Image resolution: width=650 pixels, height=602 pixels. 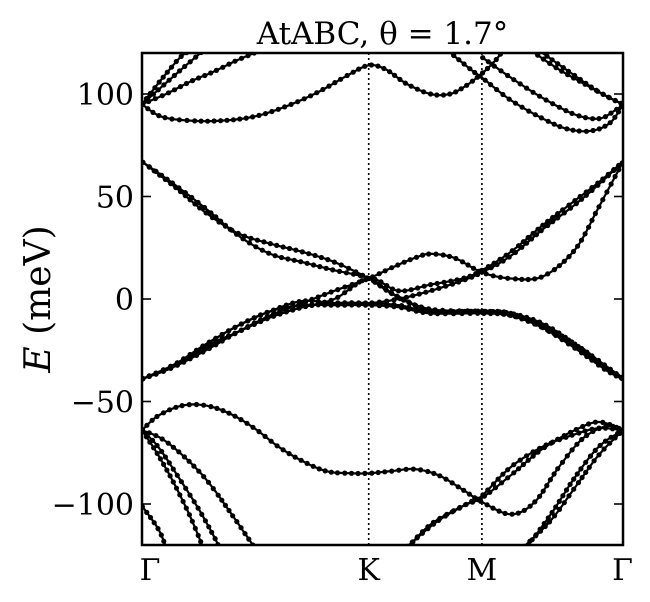 I want to click on x-tick-label: K, so click(x=369, y=570).